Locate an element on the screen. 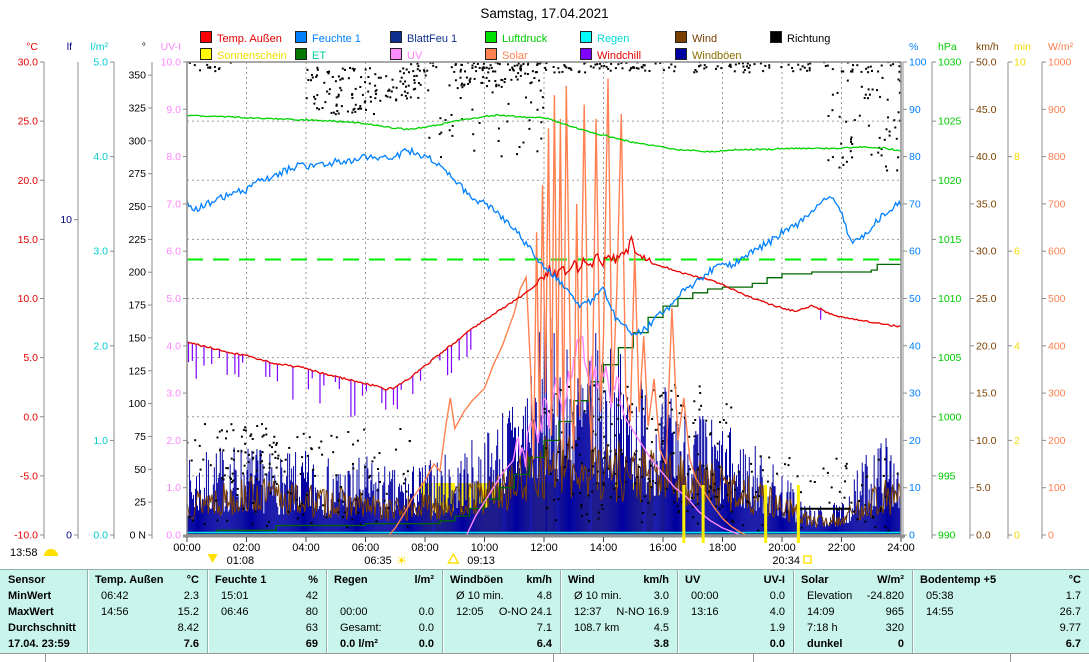 This screenshot has height=662, width=1089. column-header: UV is located at coordinates (693, 580).